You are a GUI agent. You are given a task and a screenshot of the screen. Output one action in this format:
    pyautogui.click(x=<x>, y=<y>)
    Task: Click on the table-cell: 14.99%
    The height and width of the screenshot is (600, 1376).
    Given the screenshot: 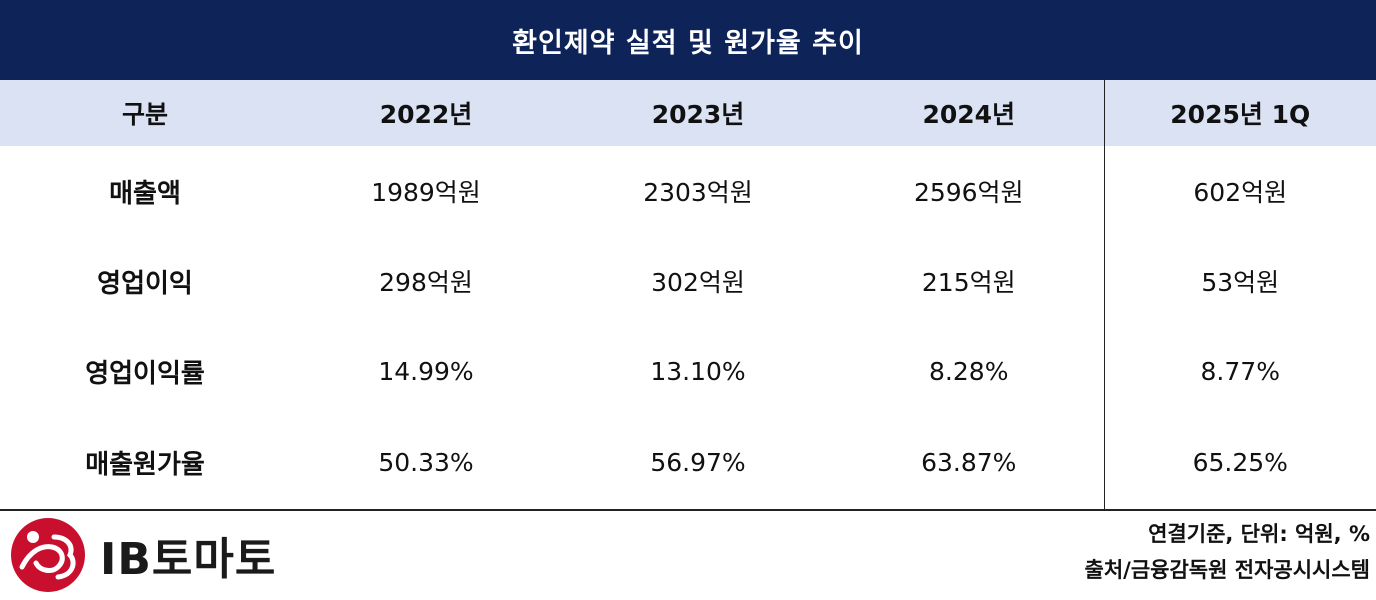 What is the action you would take?
    pyautogui.click(x=426, y=371)
    